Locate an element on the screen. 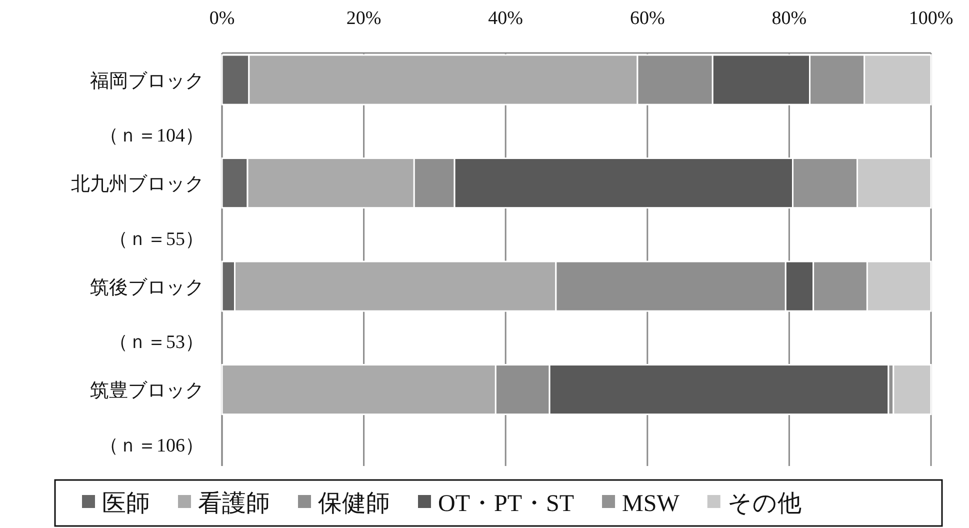 This screenshot has width=969, height=528. legend-label: 看護師 is located at coordinates (234, 504).